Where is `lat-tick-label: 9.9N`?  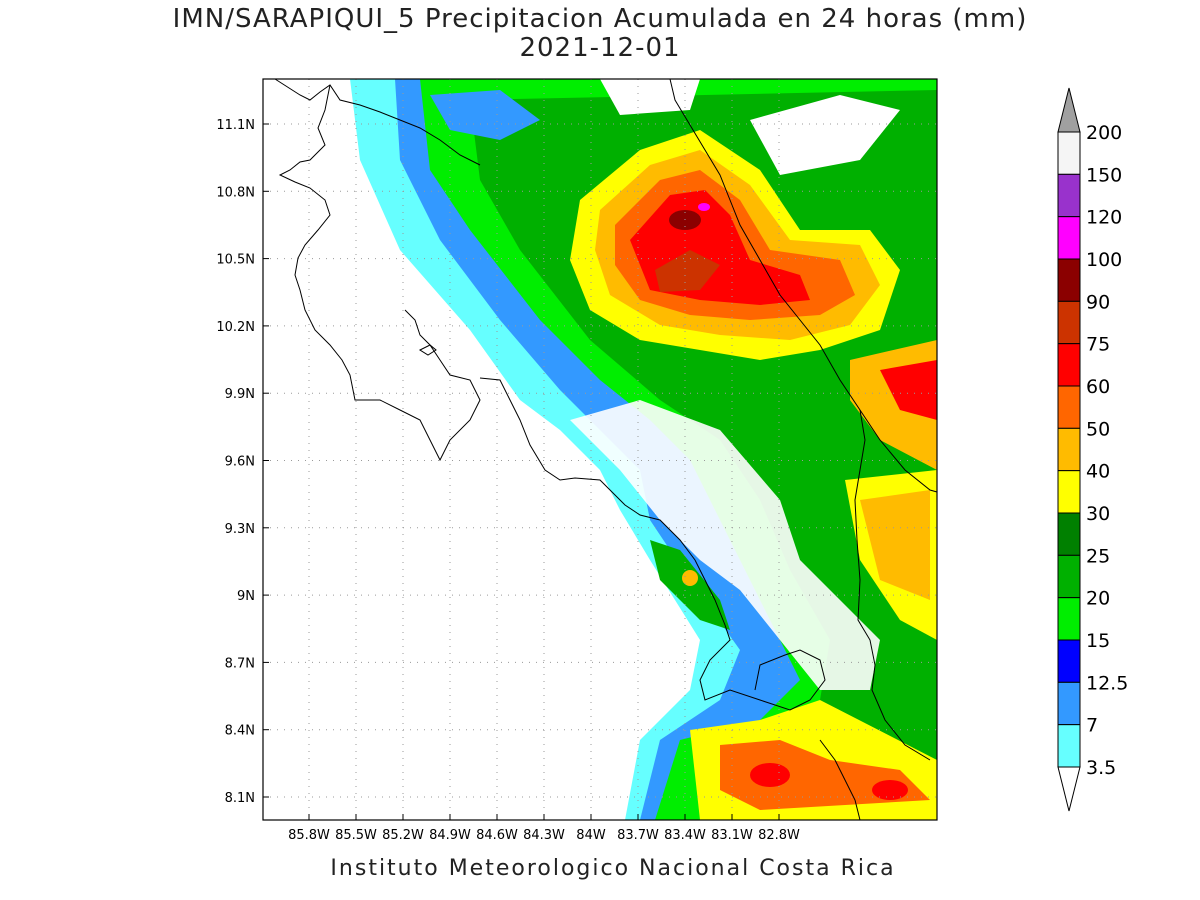
lat-tick-label: 9.9N is located at coordinates (240, 394).